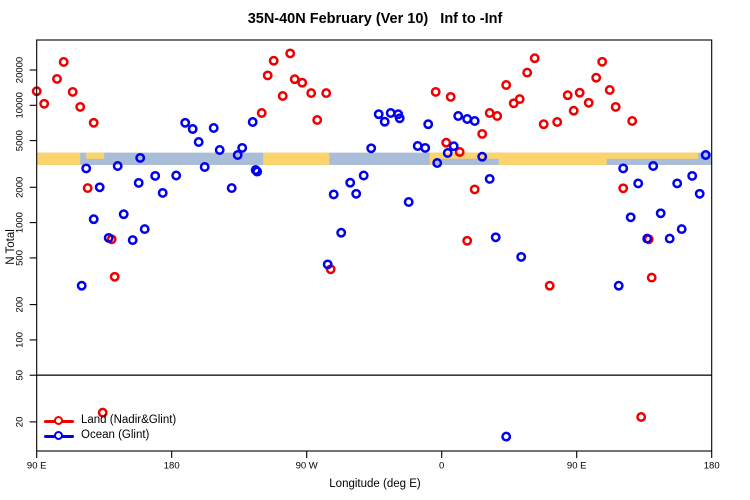 Image resolution: width=750 pixels, height=500 pixels. Describe the element at coordinates (307, 466) in the screenshot. I see `x-tick-label: 90 W` at that location.